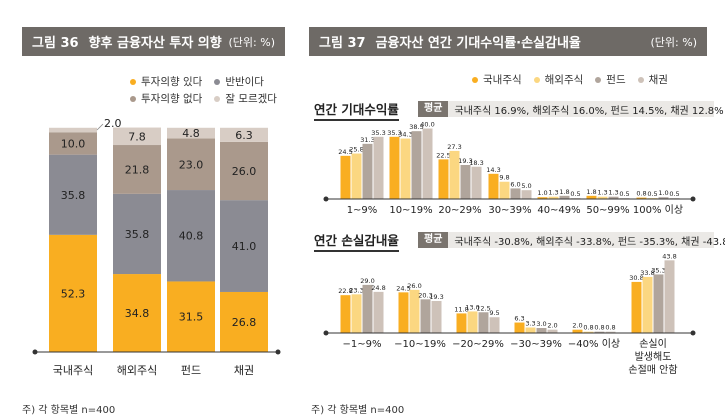  I want to click on bar-value-label: 0.8, so click(599, 328).